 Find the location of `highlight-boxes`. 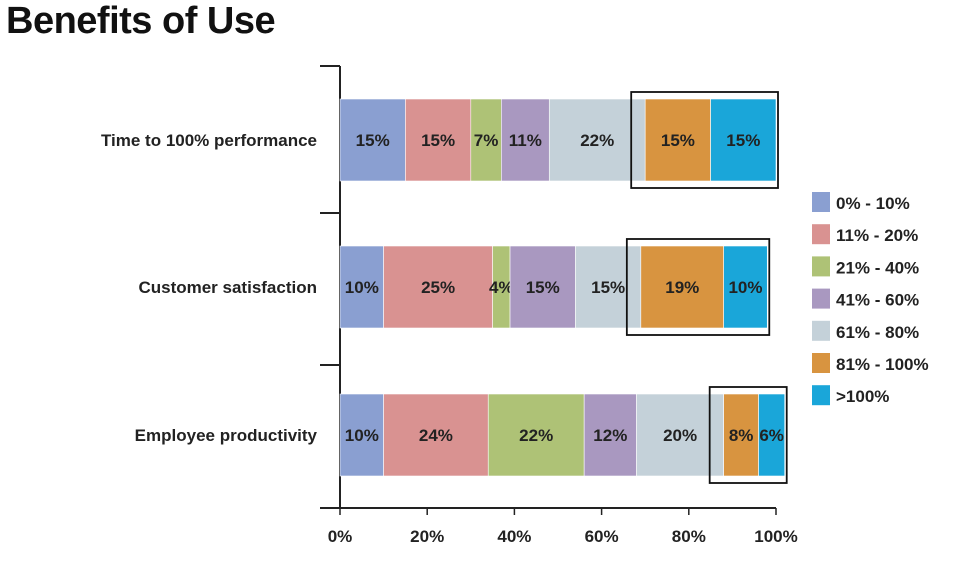

highlight-boxes is located at coordinates (706, 287).